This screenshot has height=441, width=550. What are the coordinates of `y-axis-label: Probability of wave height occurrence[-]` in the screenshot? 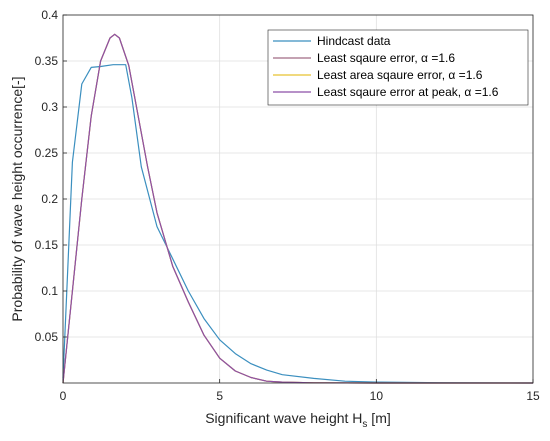 It's located at (17, 198).